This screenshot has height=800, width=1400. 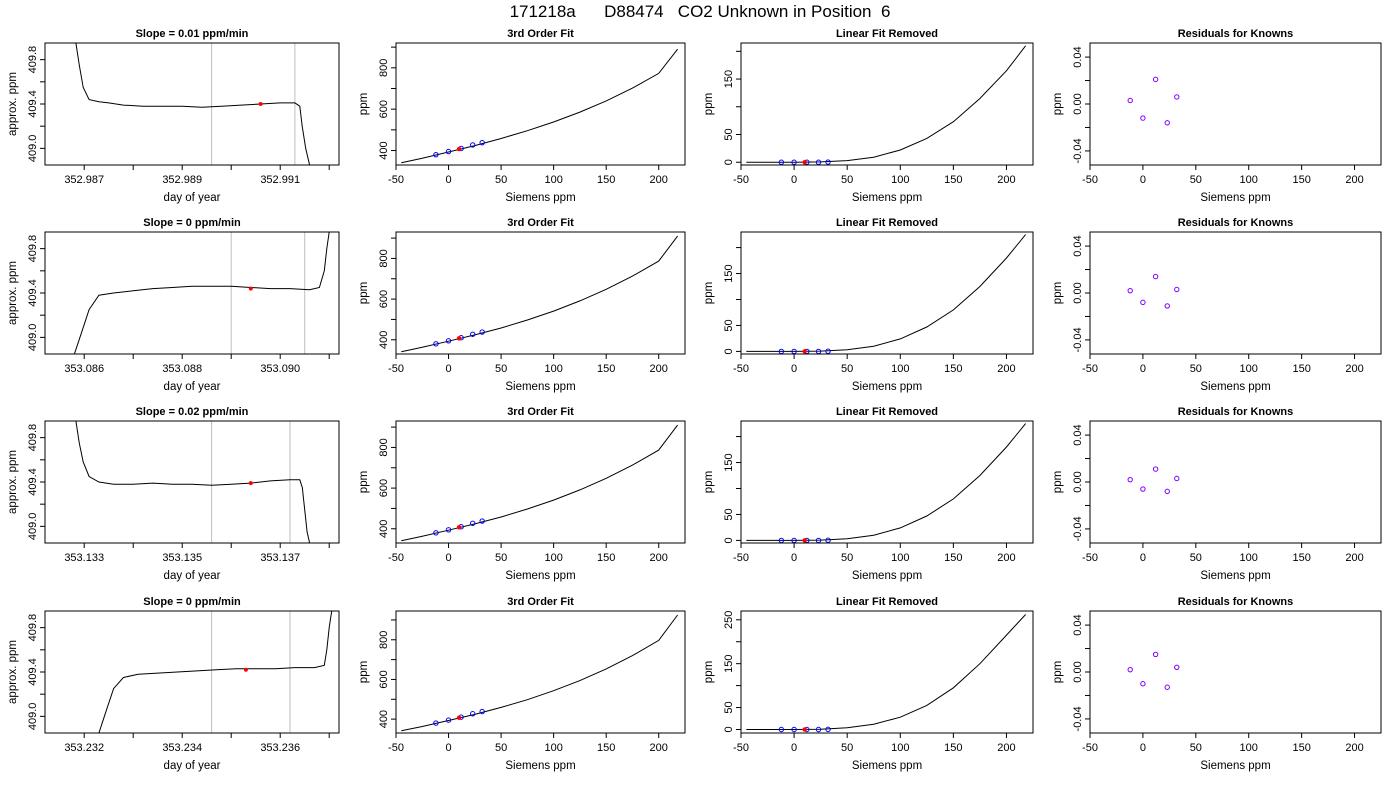 What do you see at coordinates (729, 462) in the screenshot?
I see `y-tick-label: 150` at bounding box center [729, 462].